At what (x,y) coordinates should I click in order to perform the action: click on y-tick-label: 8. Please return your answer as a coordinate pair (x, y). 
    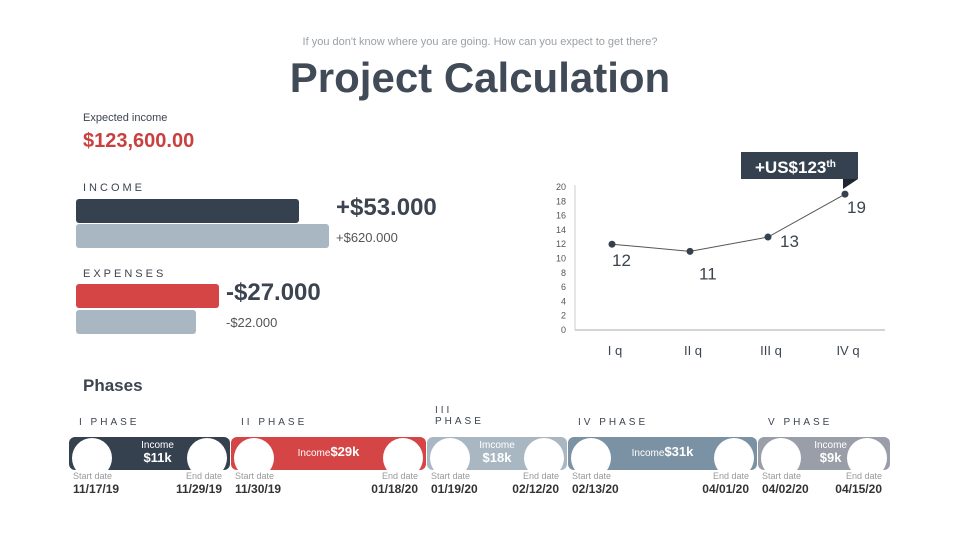
    Looking at the image, I should click on (563, 273).